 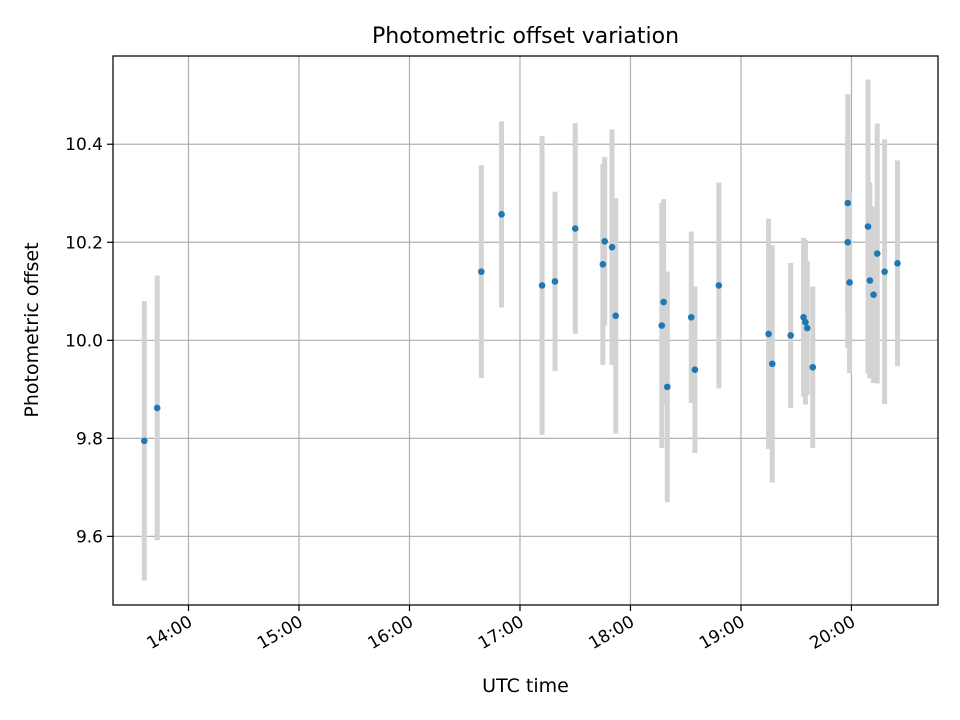 What do you see at coordinates (89, 439) in the screenshot?
I see `y-tick-label: 9.8` at bounding box center [89, 439].